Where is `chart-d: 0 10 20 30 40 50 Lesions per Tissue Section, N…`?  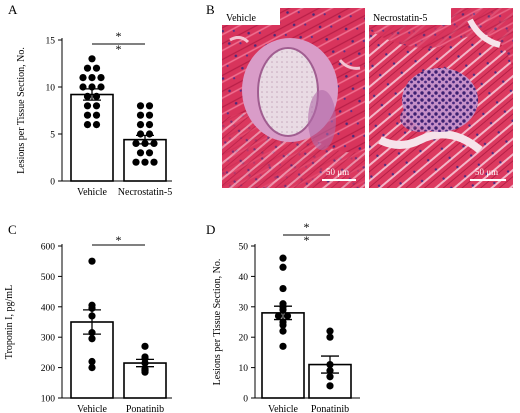 chart-d: 0 10 20 30 40 50 Lesions per Tissue Section, N… is located at coordinates (286, 316).